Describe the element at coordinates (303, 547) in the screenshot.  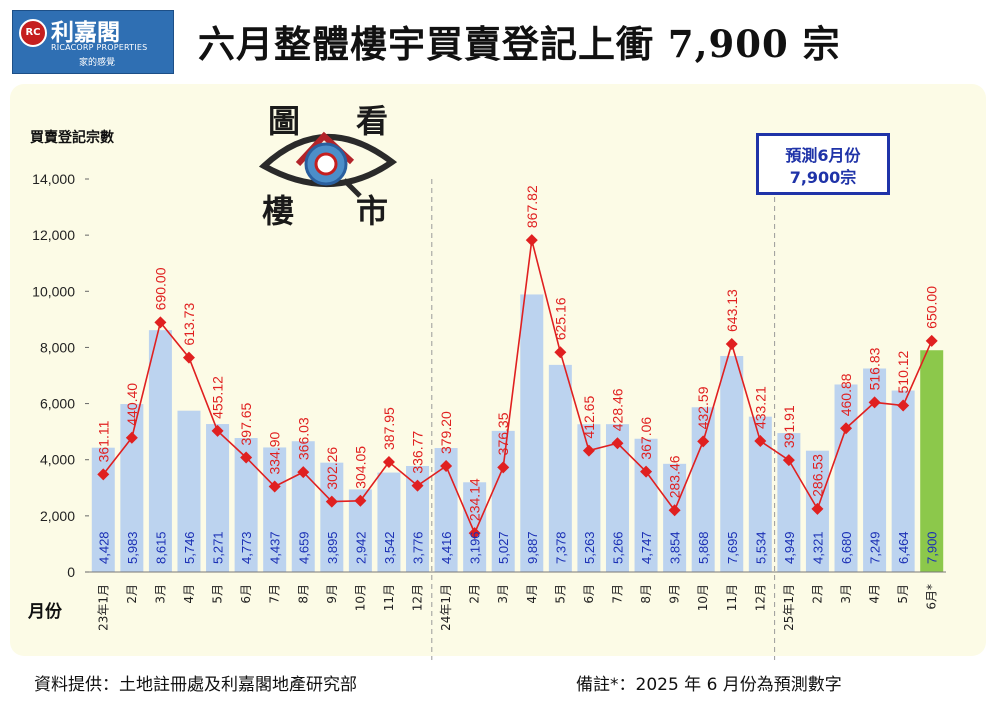
I see `bar-value-label: 4,659` at that location.